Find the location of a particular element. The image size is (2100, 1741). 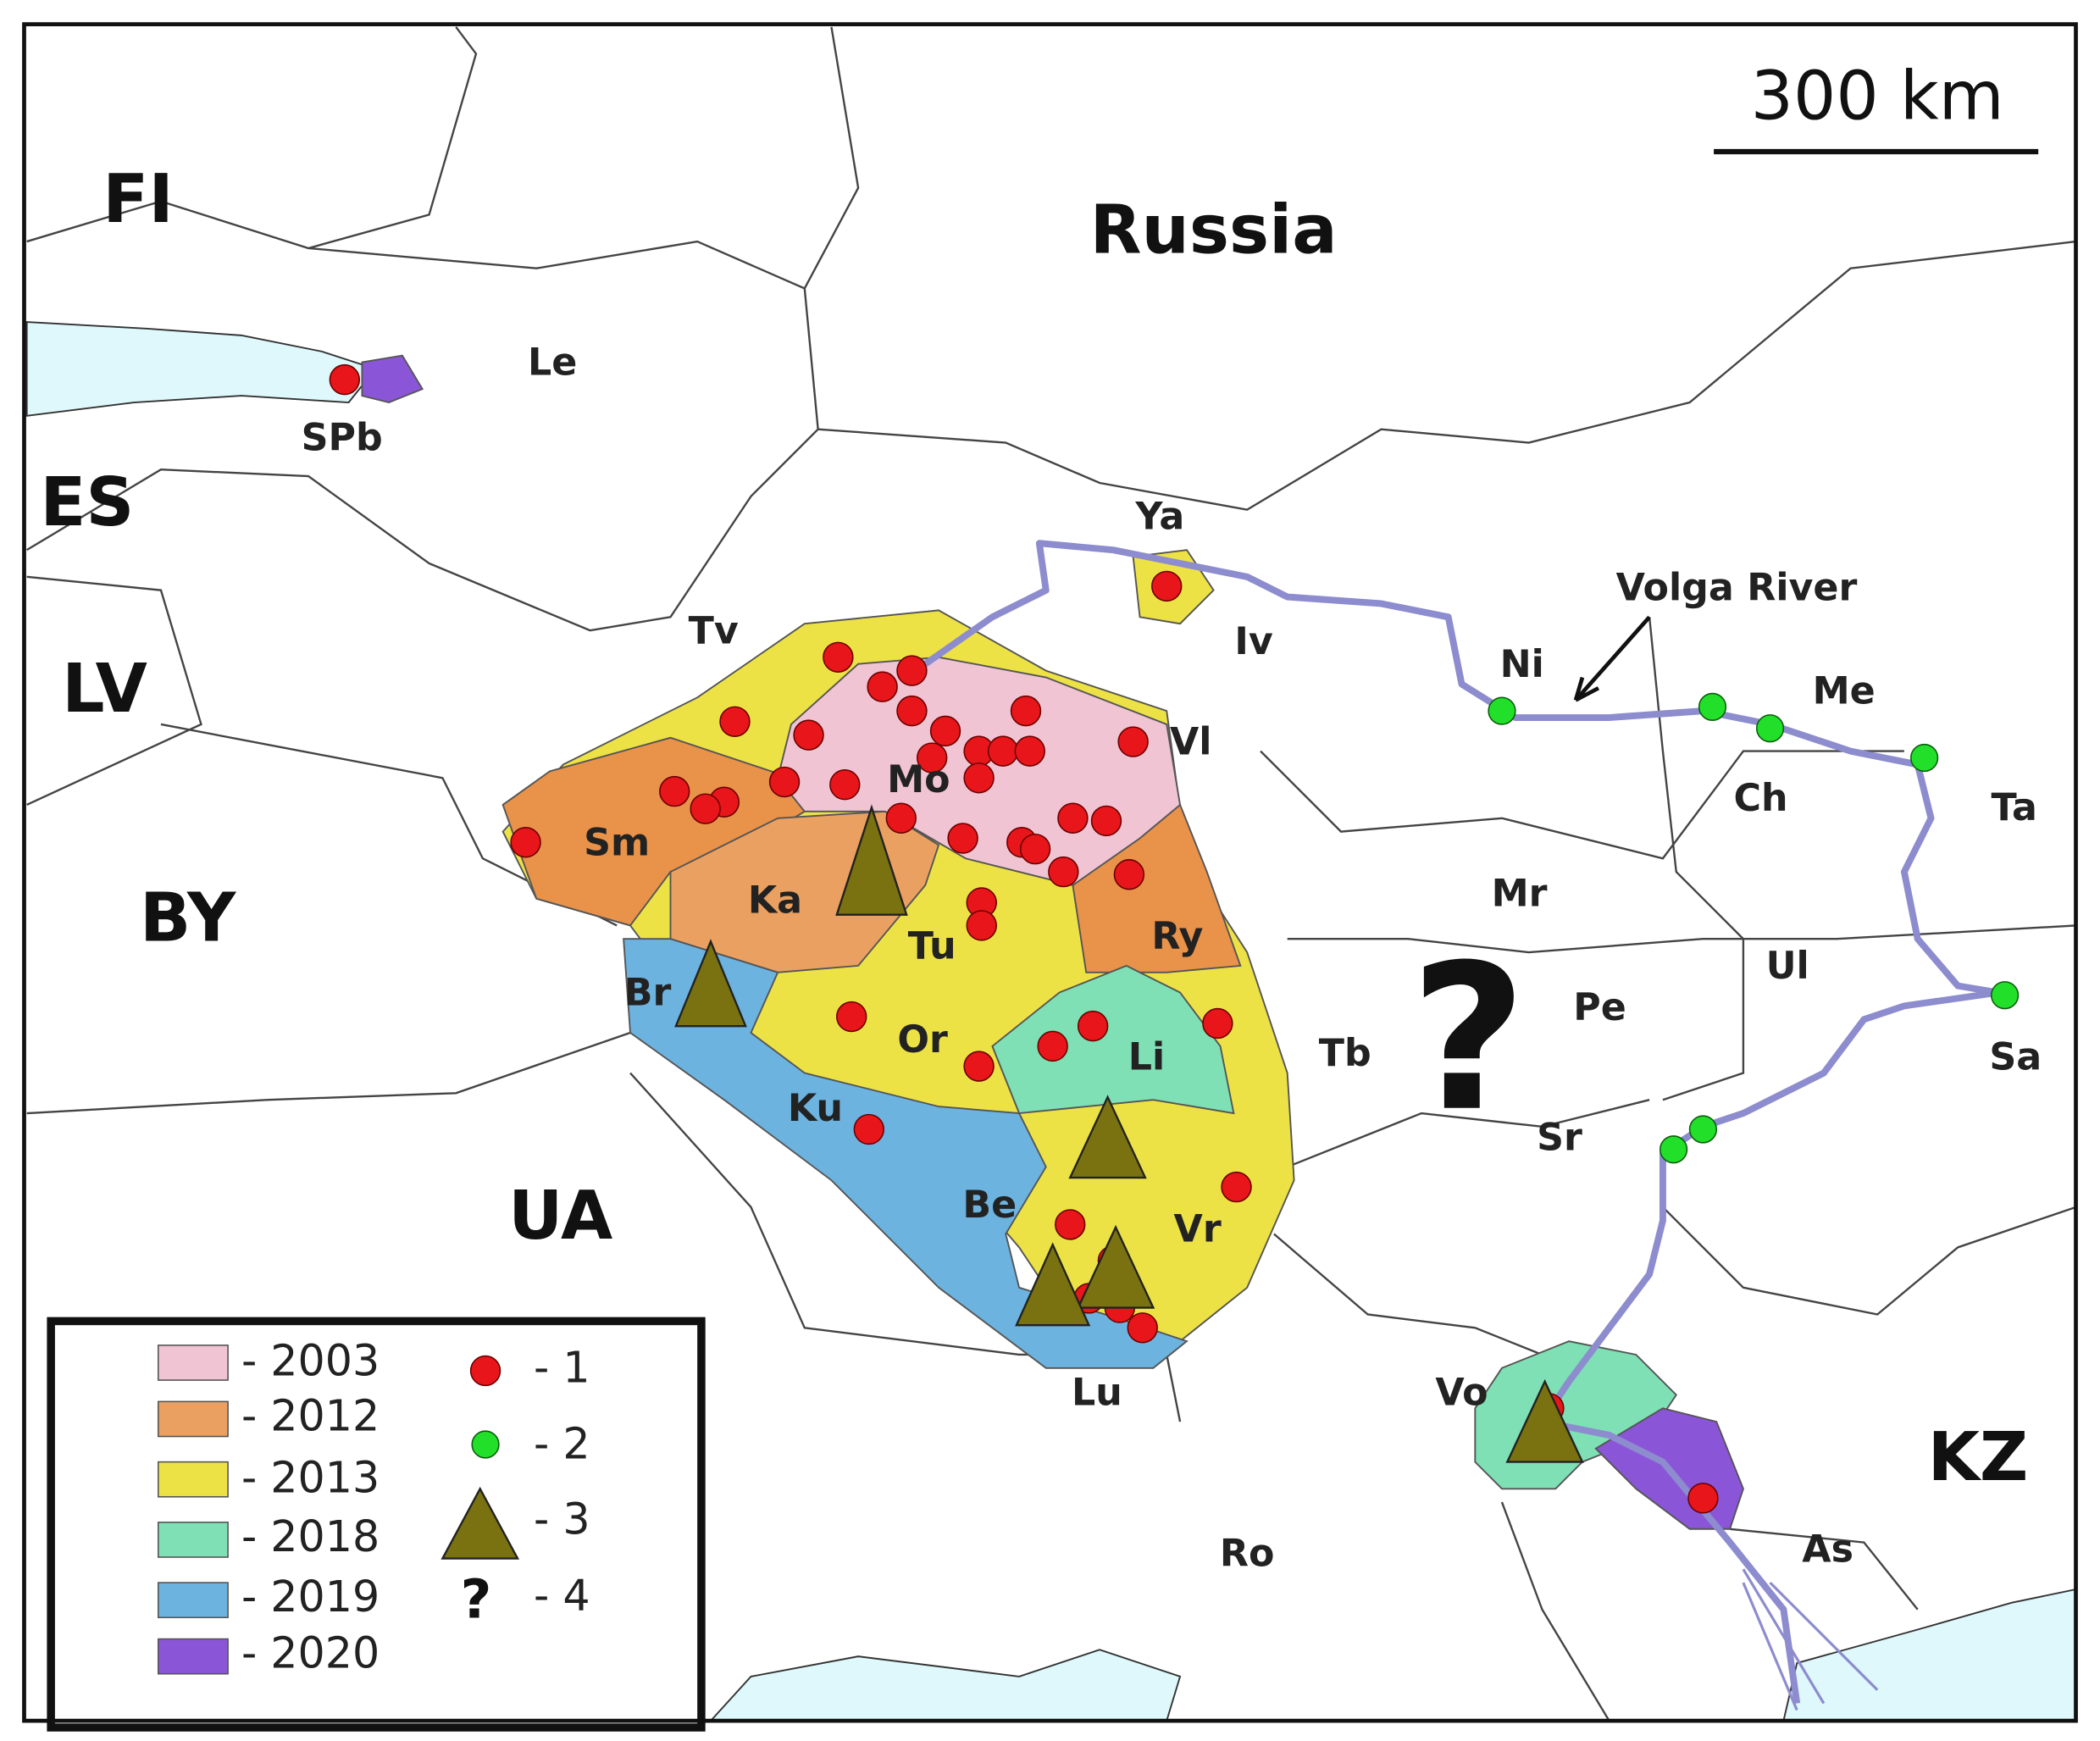

region-label: Me is located at coordinates (1844, 692).